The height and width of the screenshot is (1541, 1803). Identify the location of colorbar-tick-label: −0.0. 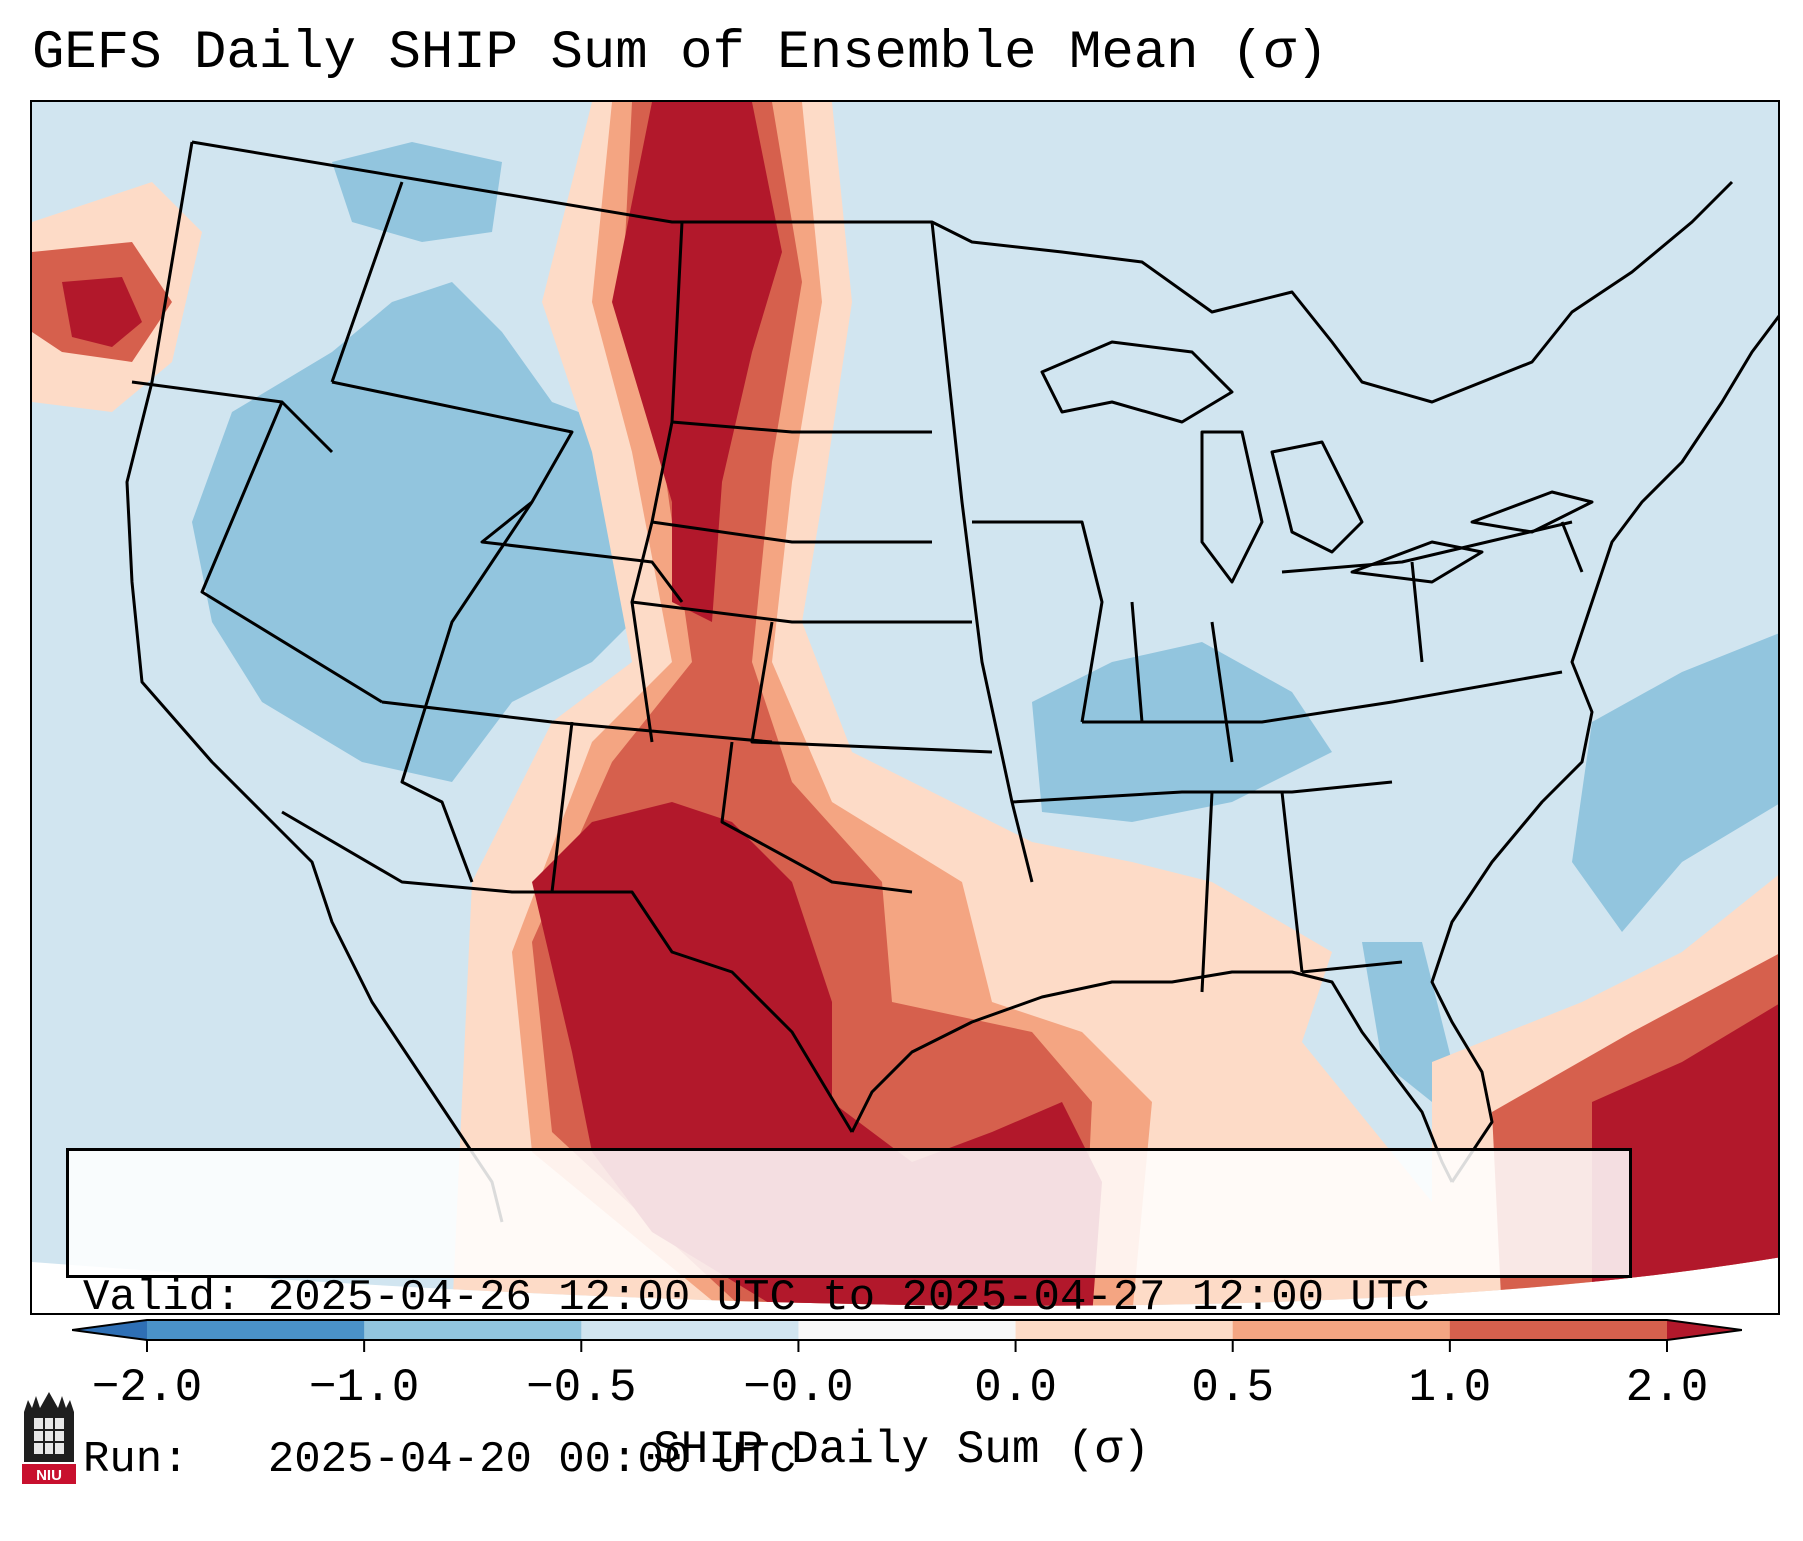
(798, 1388).